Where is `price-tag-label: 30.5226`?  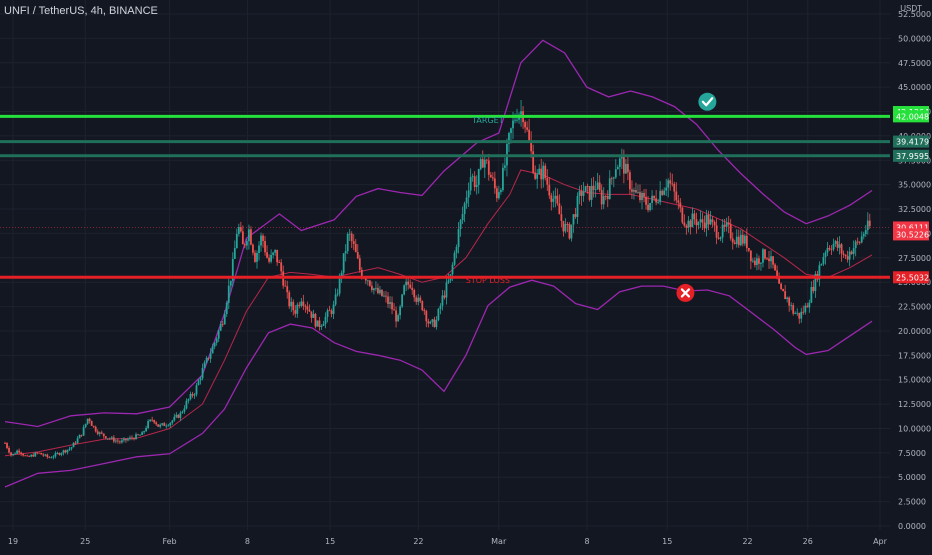
price-tag-label: 30.5226 is located at coordinates (912, 234).